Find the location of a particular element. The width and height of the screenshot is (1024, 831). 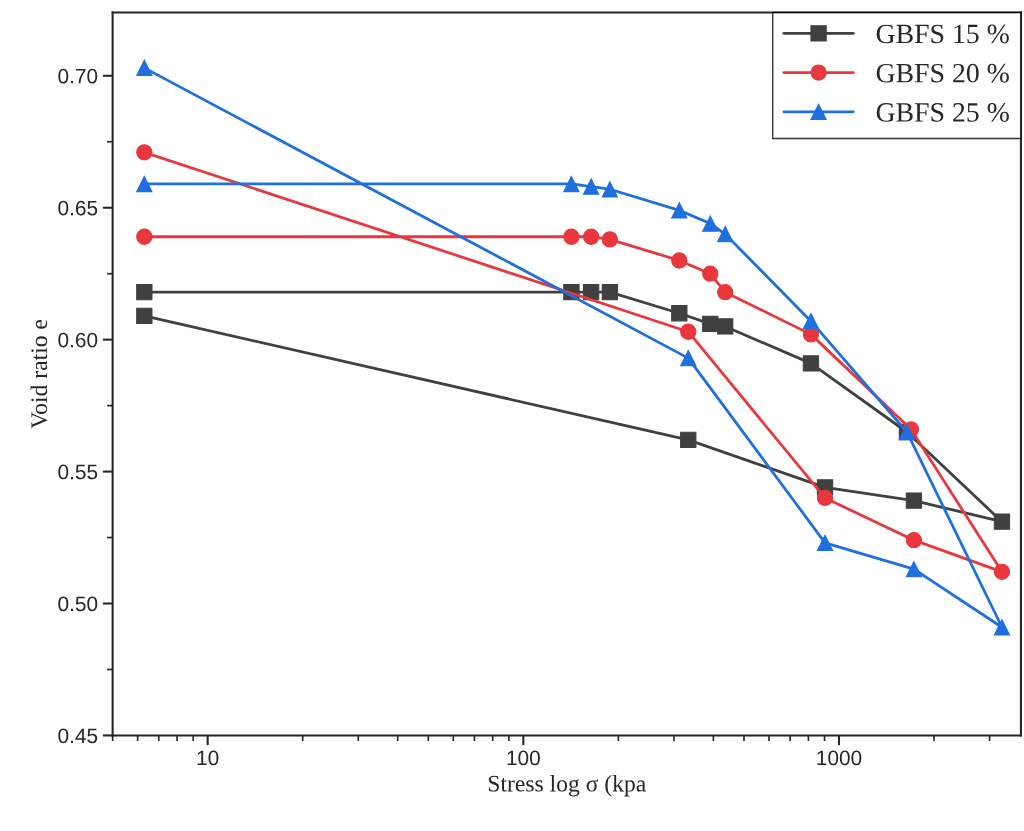

legend-label: GBFS 25 % is located at coordinates (942, 112).